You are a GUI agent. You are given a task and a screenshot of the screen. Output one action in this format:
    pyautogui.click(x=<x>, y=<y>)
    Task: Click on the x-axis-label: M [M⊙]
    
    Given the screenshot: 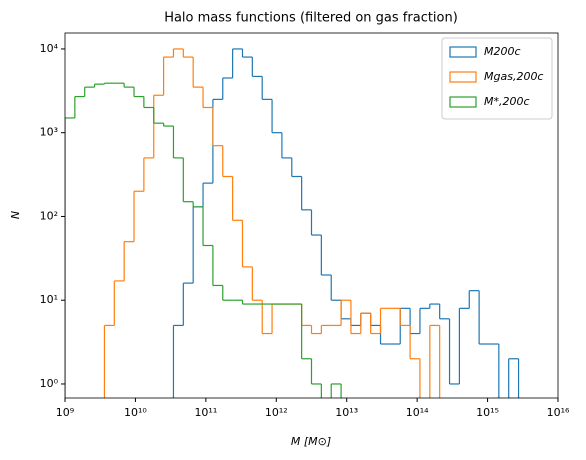 What is the action you would take?
    pyautogui.click(x=311, y=441)
    